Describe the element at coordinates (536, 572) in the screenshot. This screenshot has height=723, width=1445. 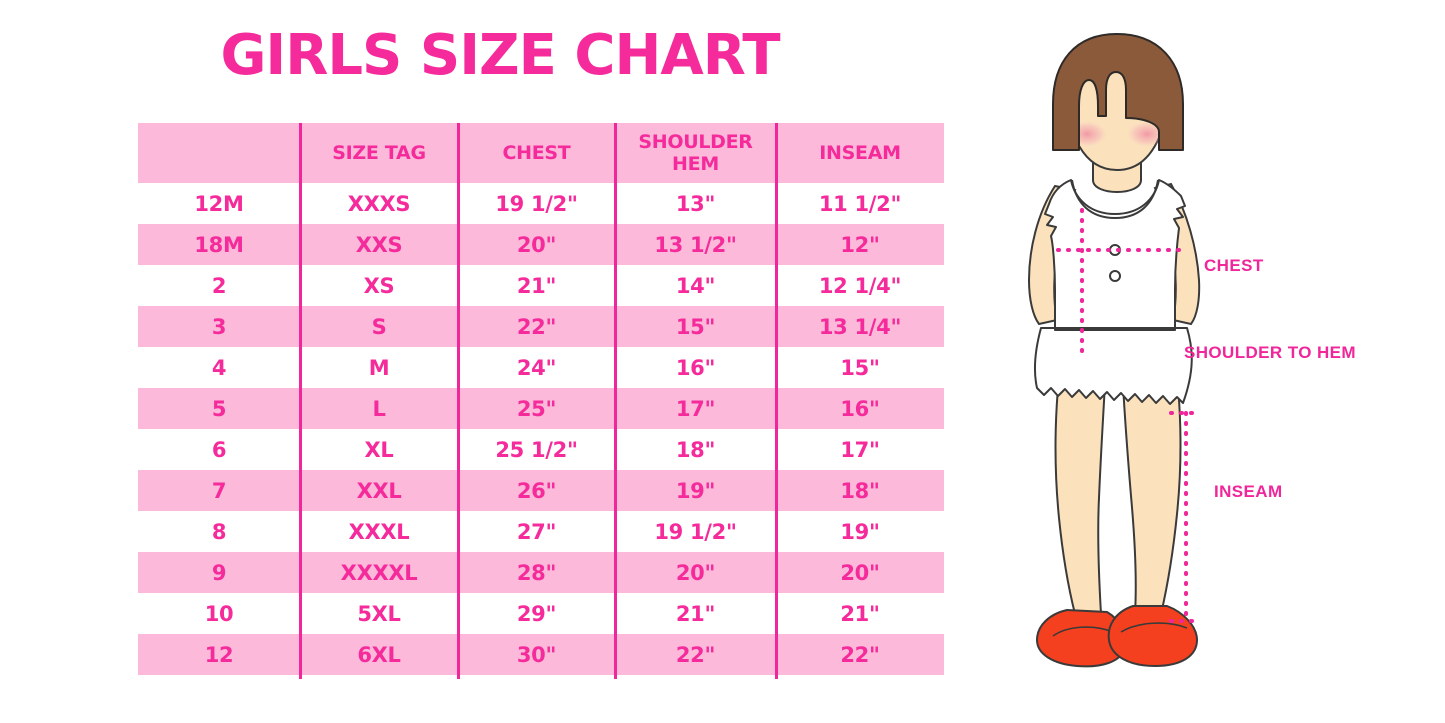
I see `cell-chest: 28"` at that location.